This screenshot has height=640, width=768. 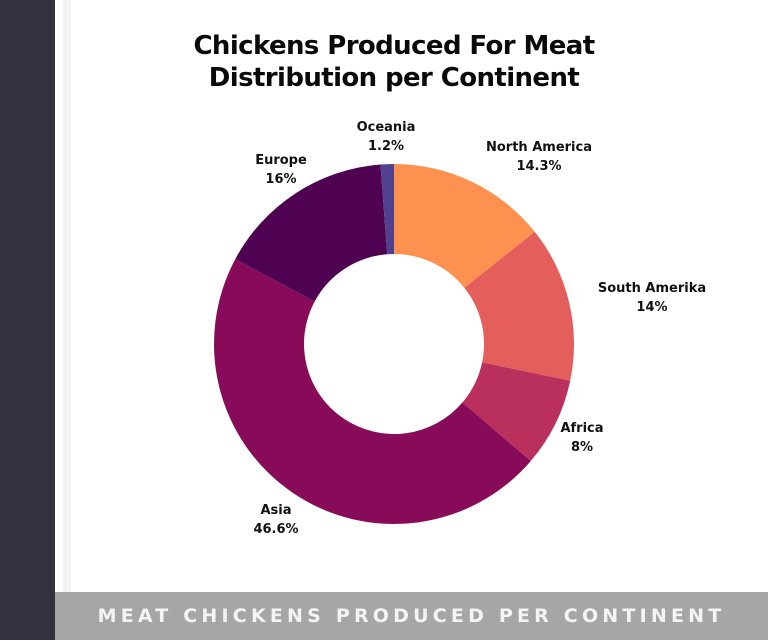 What do you see at coordinates (275, 520) in the screenshot?
I see `label-asia: Asia 46.6%` at bounding box center [275, 520].